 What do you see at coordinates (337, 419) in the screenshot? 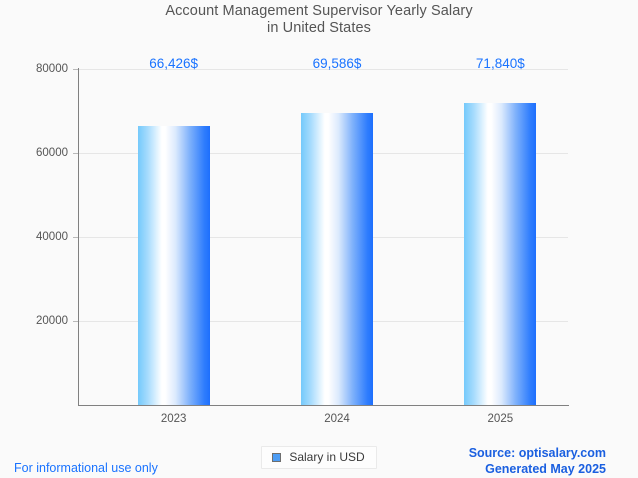
I see `x-axis-tick-label-2024: 2024` at bounding box center [337, 419].